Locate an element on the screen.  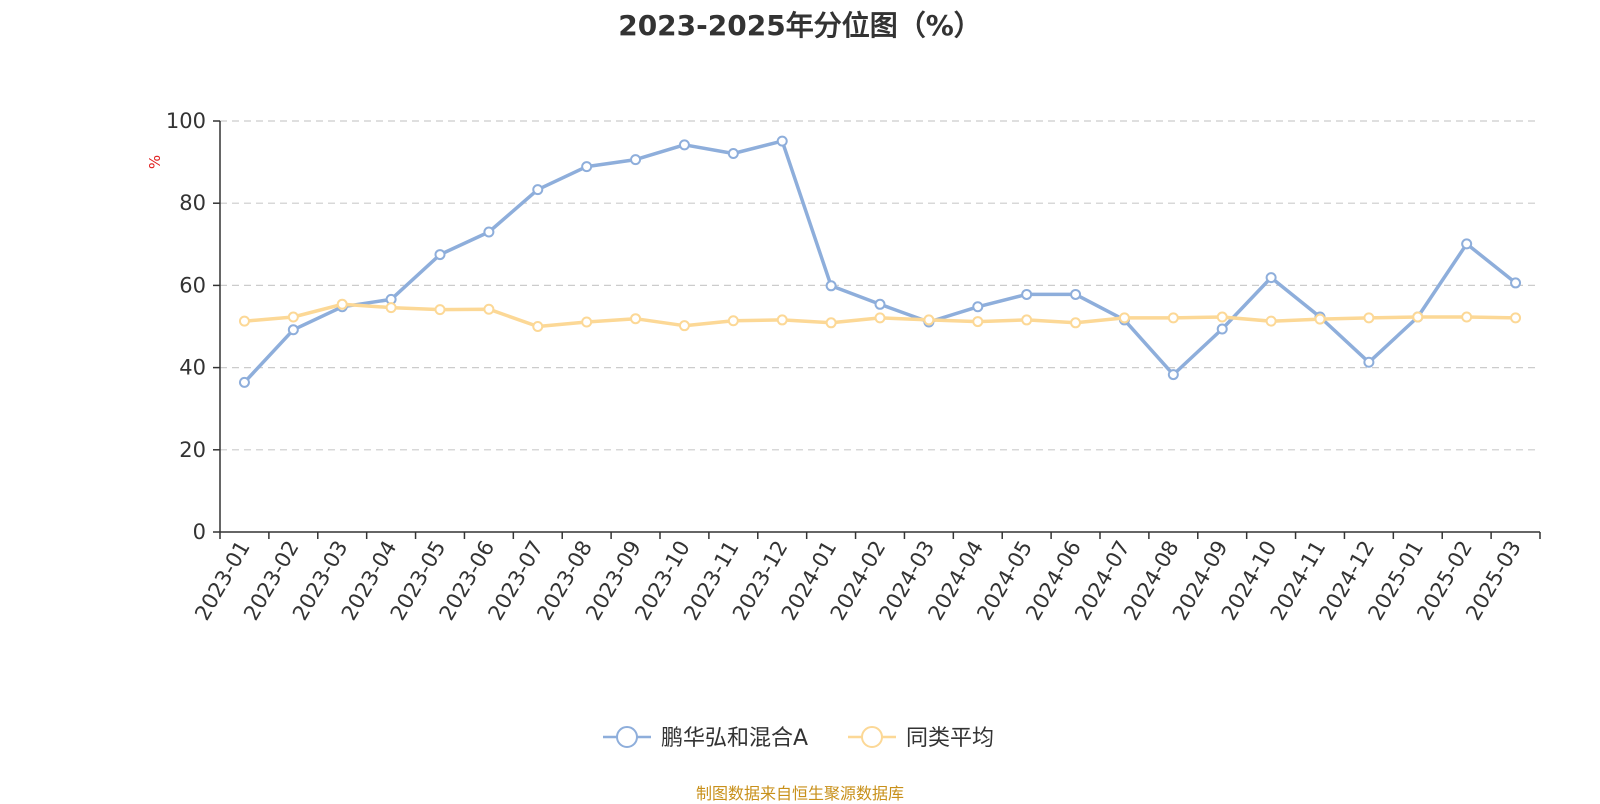
y-tick-label: 20 is located at coordinates (192, 450).